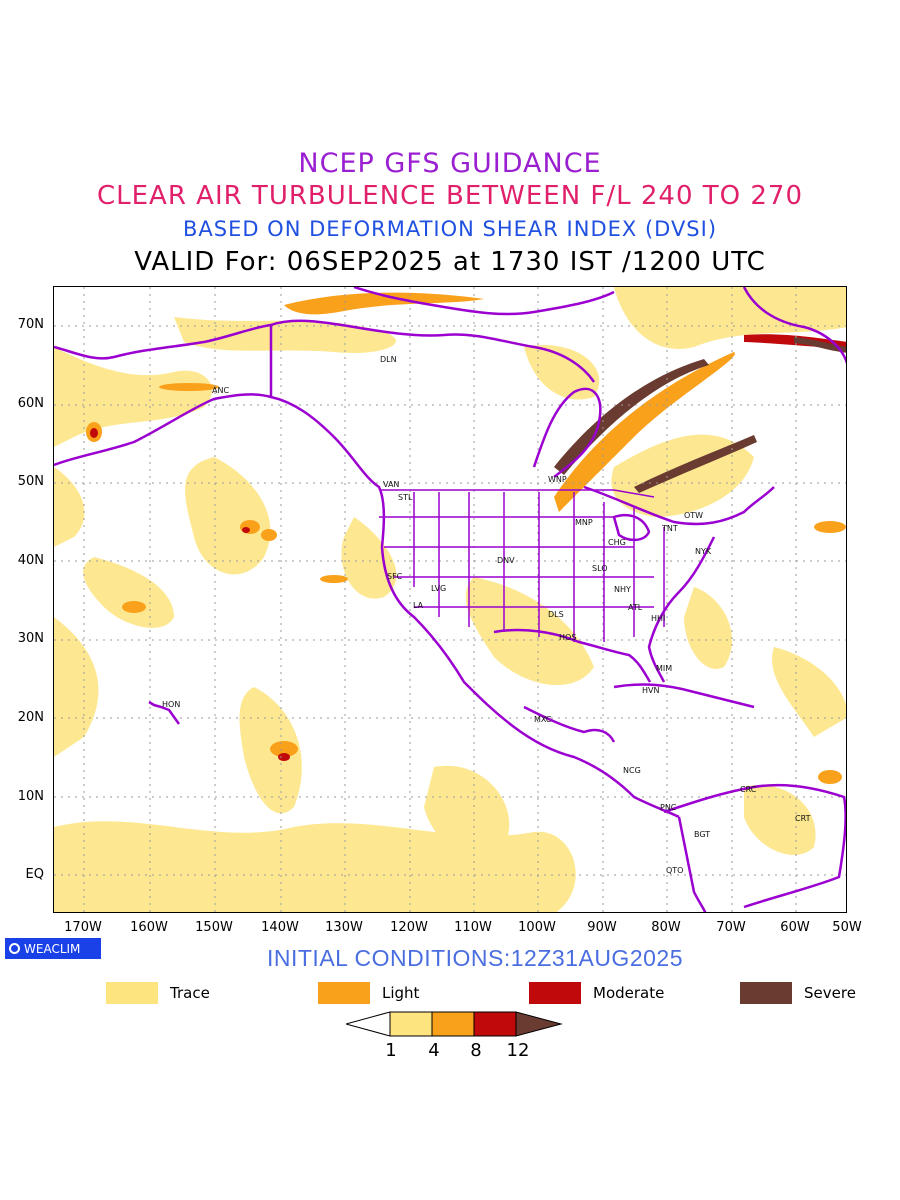 The height and width of the screenshot is (1200, 900). What do you see at coordinates (439, 588) in the screenshot?
I see `city-label: LVG` at bounding box center [439, 588].